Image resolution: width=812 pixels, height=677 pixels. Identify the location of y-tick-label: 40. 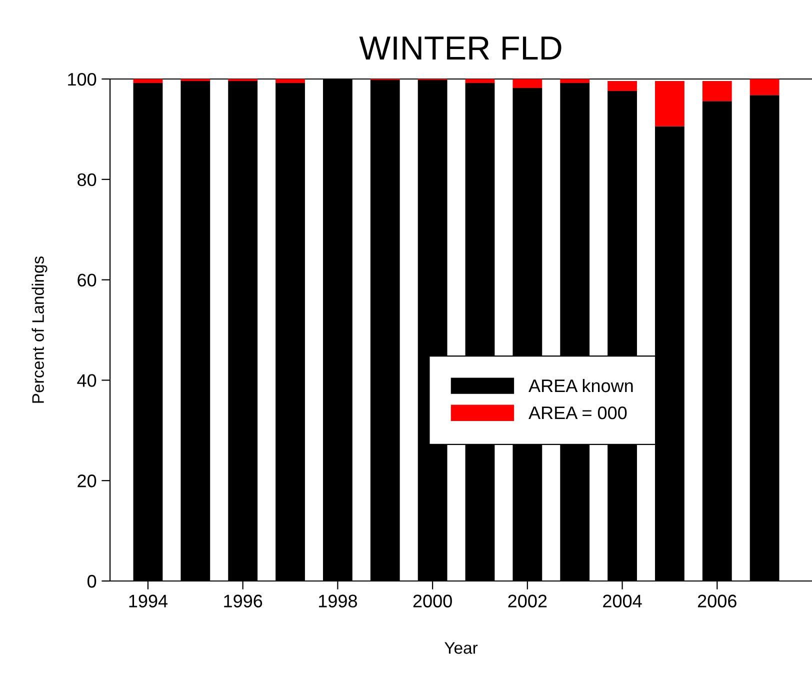
(86, 380).